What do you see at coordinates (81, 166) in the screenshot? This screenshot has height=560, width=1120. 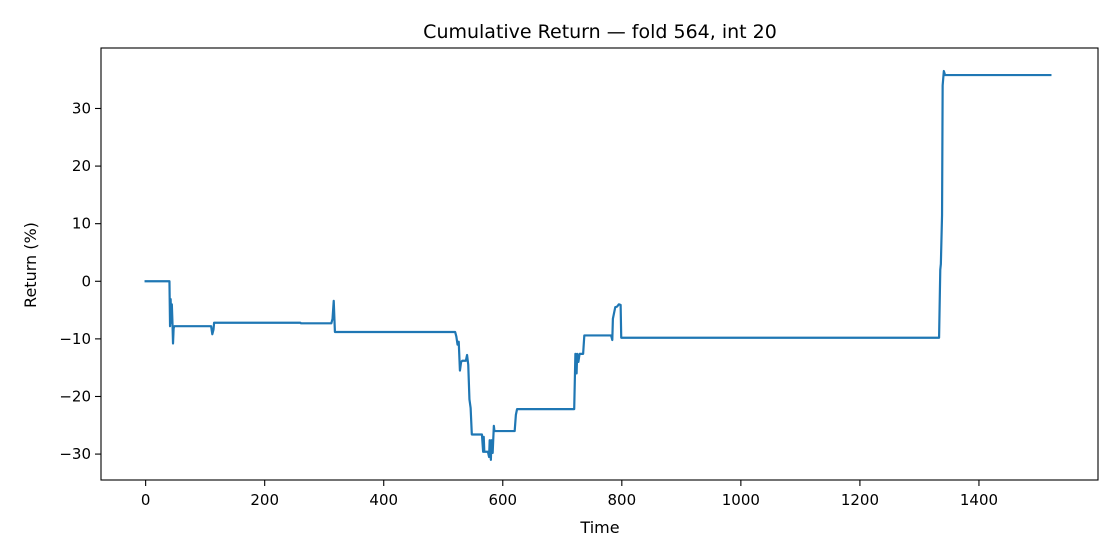 I see `y-tick-label: 20` at bounding box center [81, 166].